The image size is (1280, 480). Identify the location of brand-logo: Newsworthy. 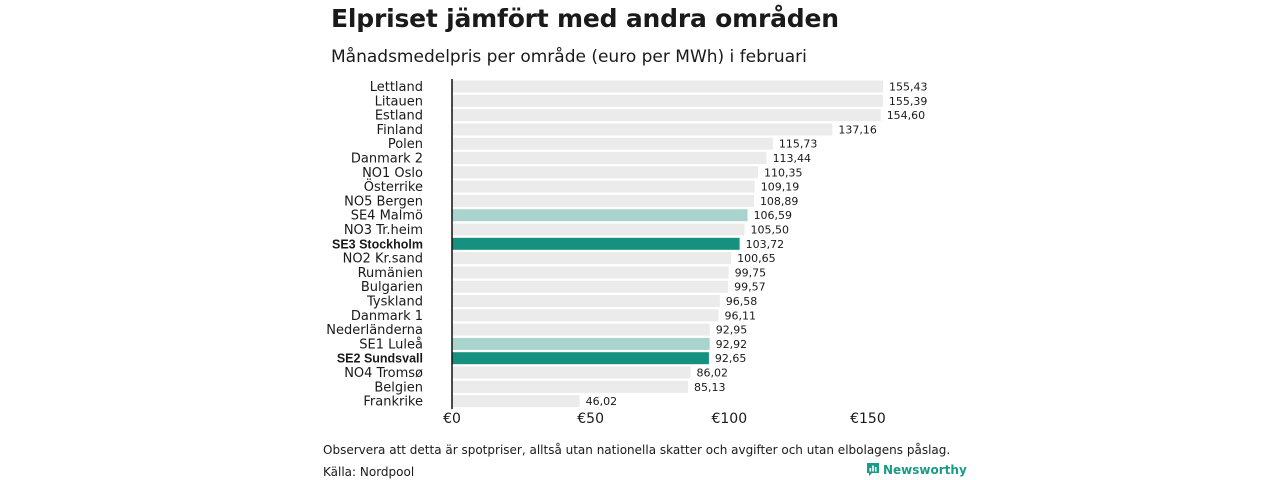
(916, 469).